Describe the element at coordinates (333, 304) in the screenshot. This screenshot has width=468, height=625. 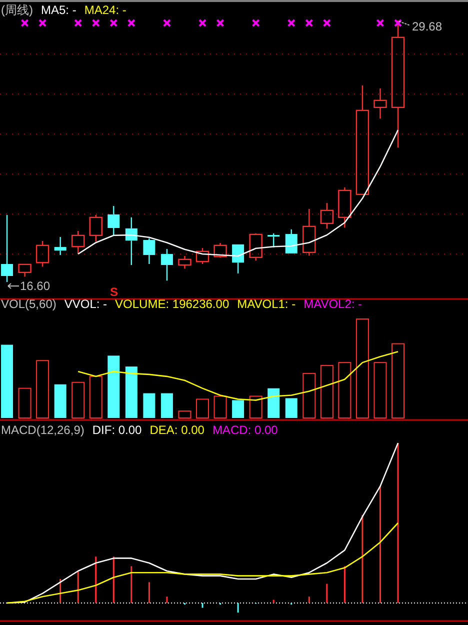
I see `annotation: MAVOL2: -` at that location.